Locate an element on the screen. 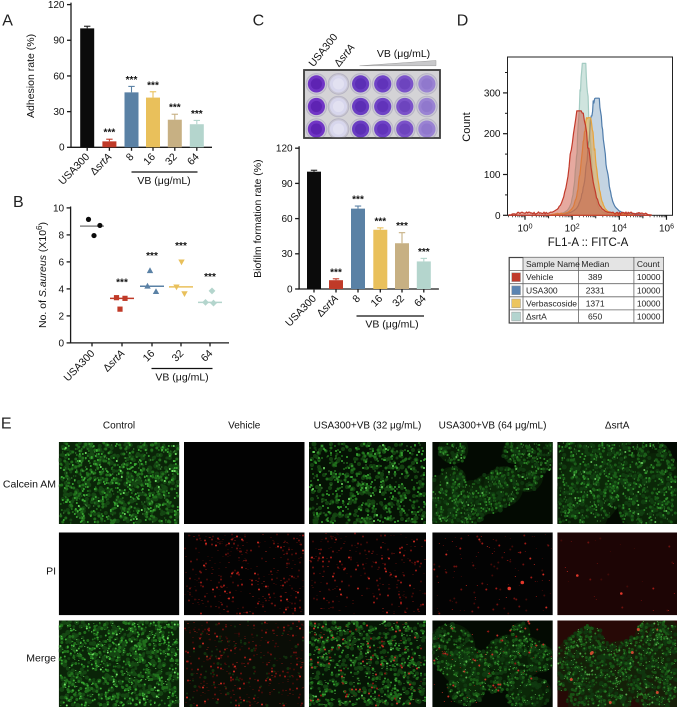 The image size is (677, 714). svg-text: 300 is located at coordinates (492, 93).